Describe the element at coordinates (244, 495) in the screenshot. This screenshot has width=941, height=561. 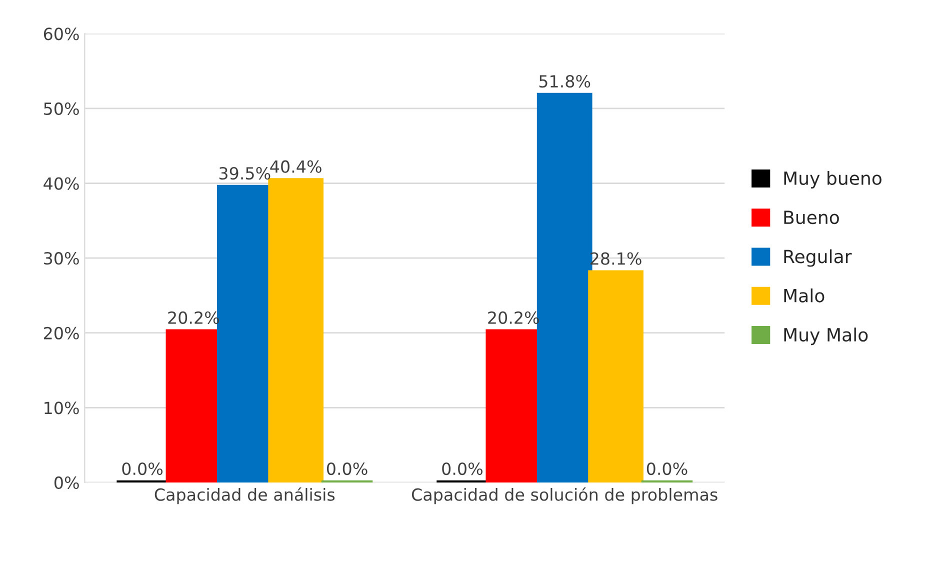
I see `x-tick-label: Capacidad de análisis` at that location.